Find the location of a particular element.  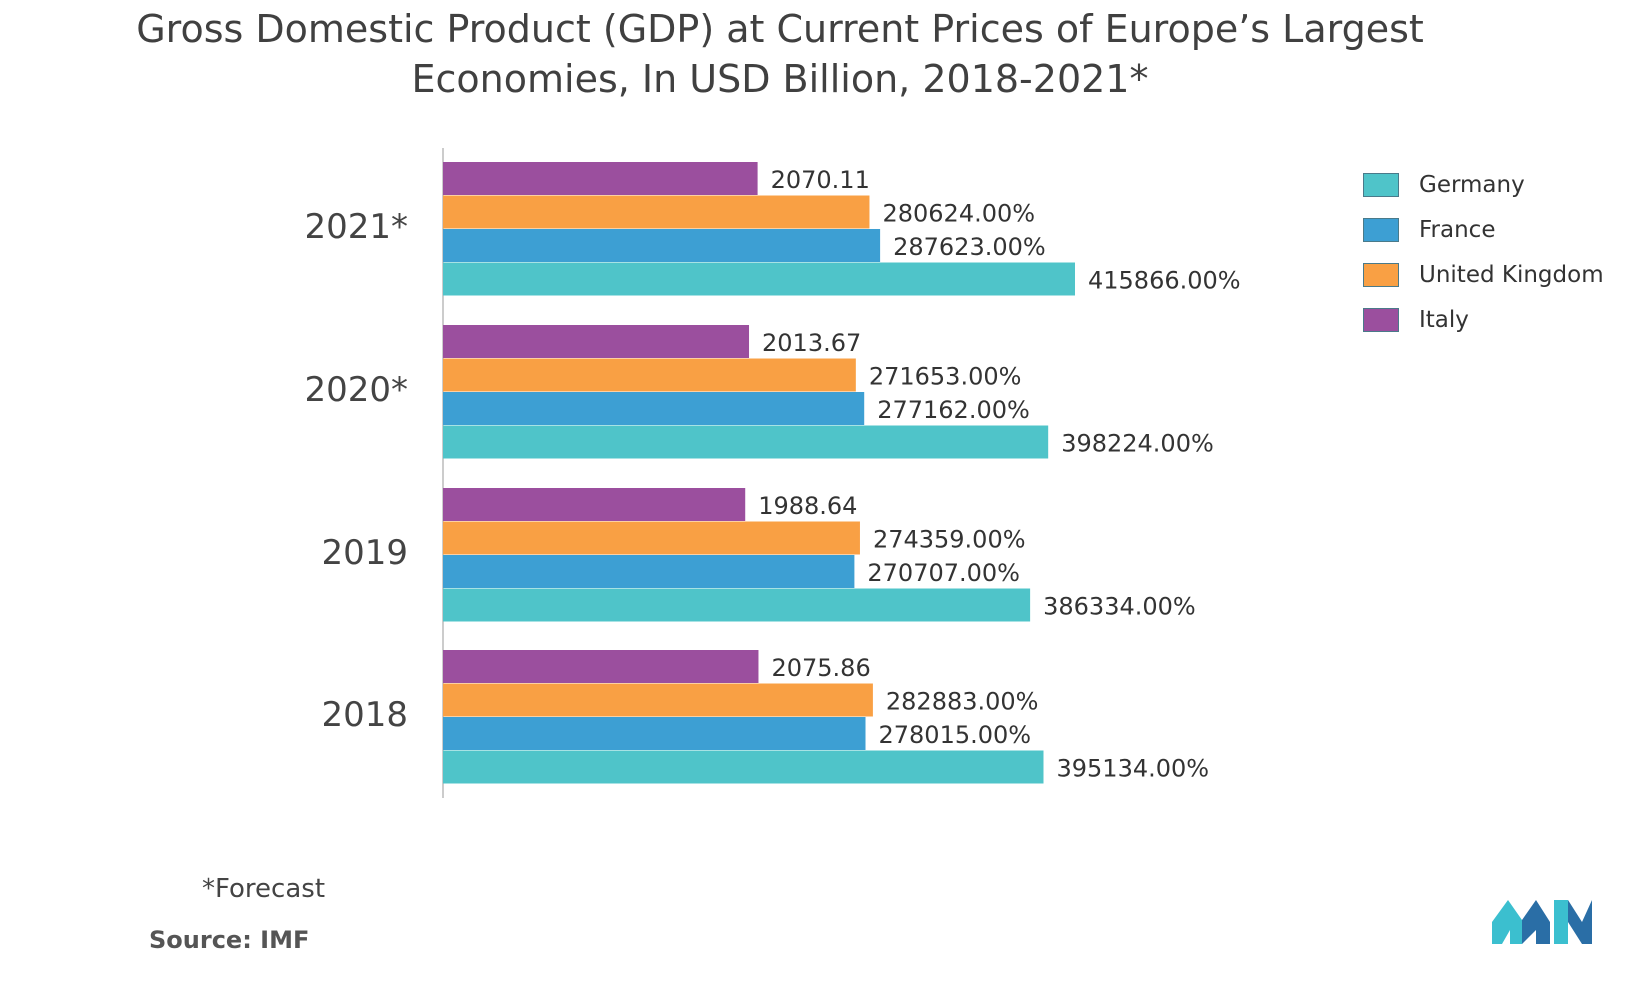

data-label: 277162.00% is located at coordinates (953, 410).